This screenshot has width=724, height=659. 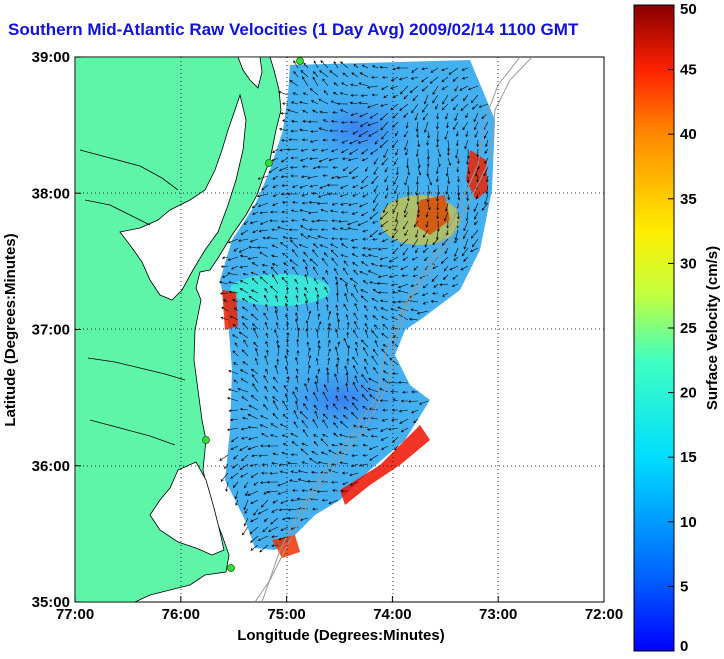 I want to click on colorbar-tick-label: 15, so click(x=688, y=457).